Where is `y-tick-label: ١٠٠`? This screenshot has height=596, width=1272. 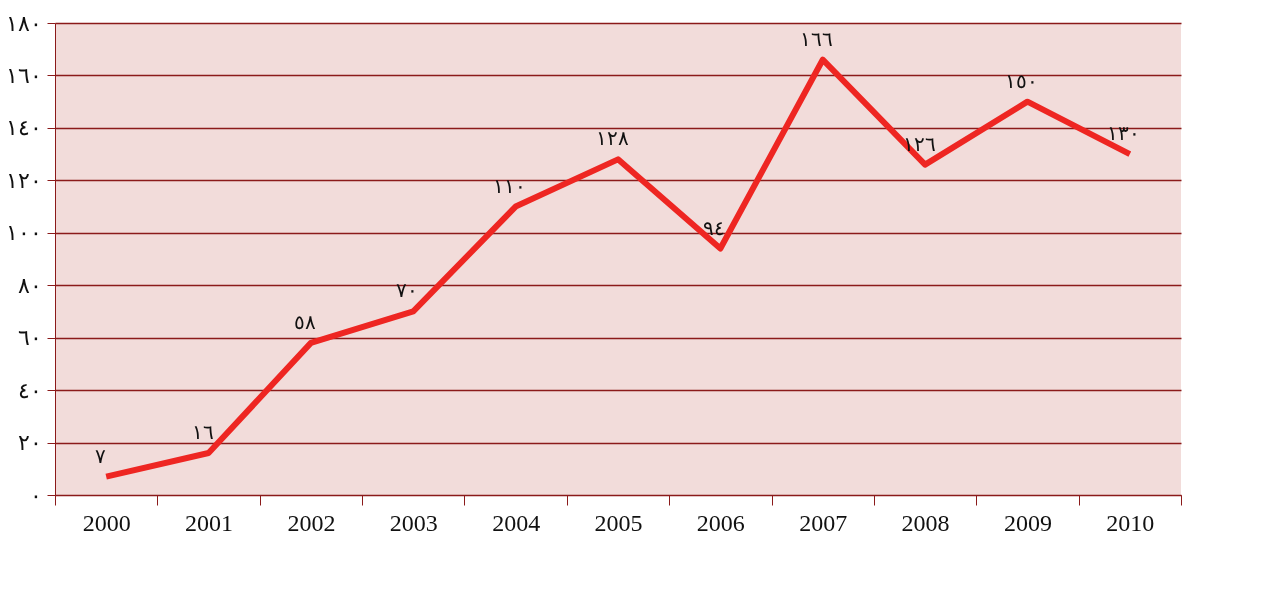
y-tick-label: ١٠٠ is located at coordinates (23, 233).